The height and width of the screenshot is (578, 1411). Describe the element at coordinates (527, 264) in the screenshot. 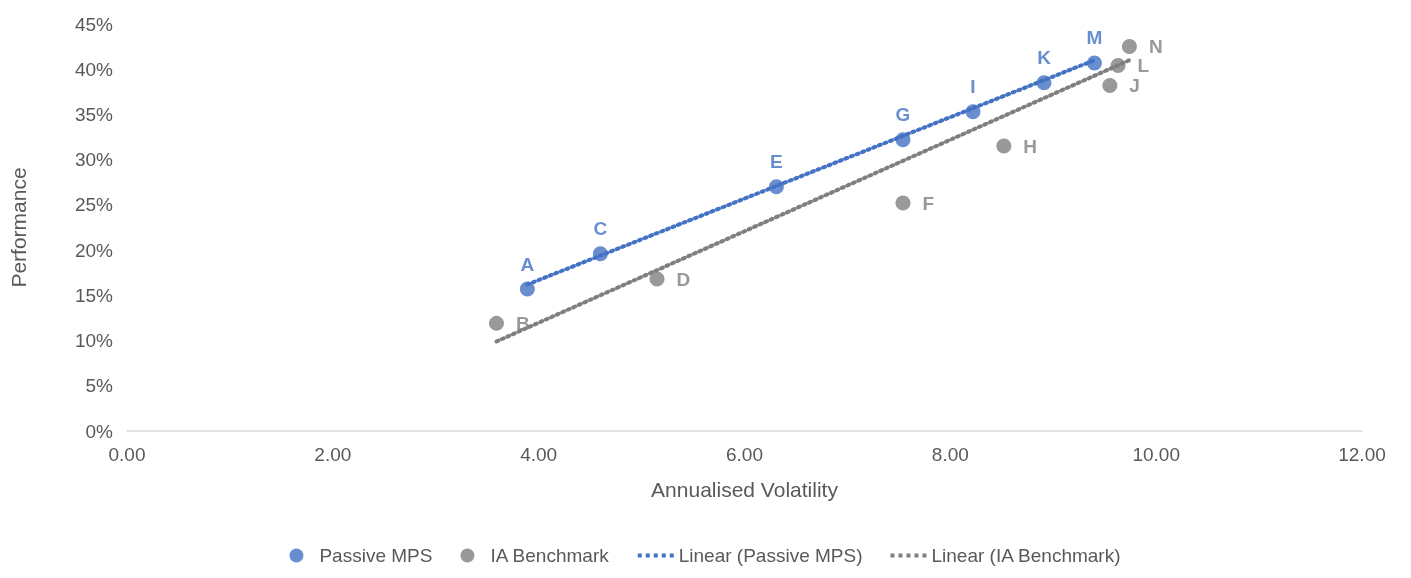

I see `annotation: A` at that location.